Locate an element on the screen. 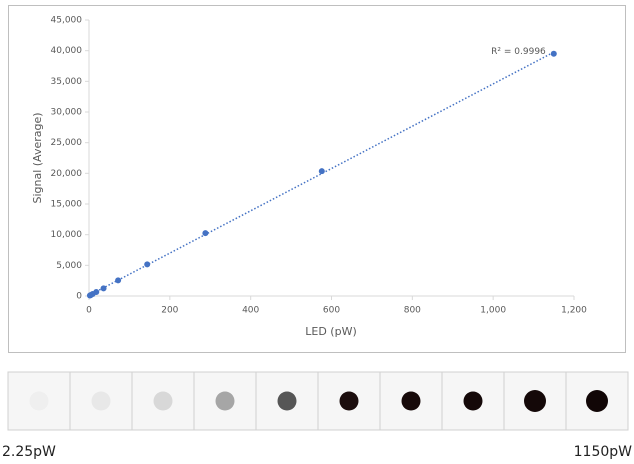 The image size is (634, 464). x-axis-label: LED (pW) is located at coordinates (331, 331).